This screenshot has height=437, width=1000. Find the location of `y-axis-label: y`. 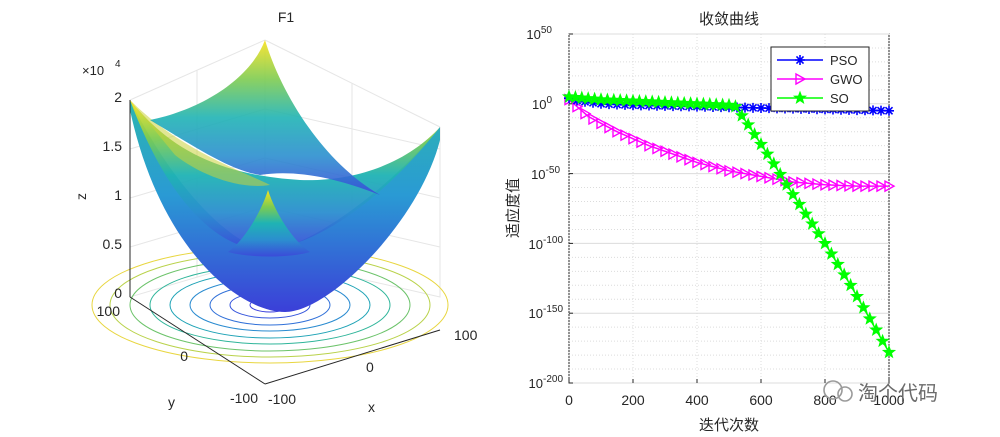

y-axis-label: y is located at coordinates (171, 402).